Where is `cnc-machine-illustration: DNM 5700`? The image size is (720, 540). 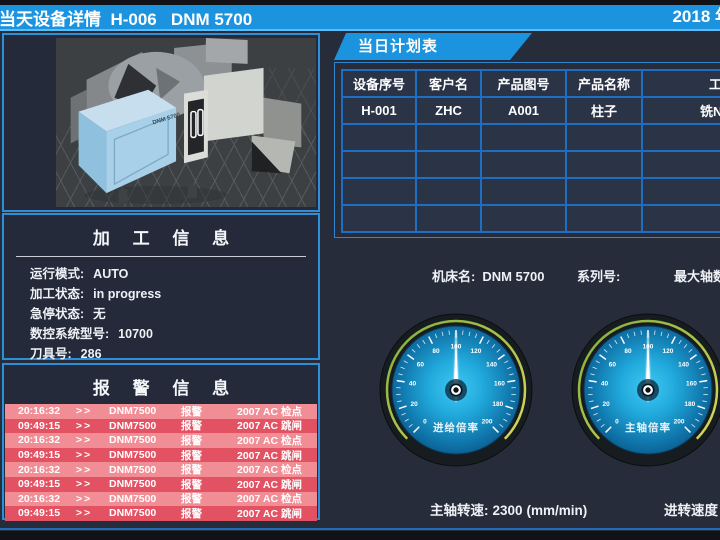 cnc-machine-illustration: DNM 5700 is located at coordinates (186, 121).